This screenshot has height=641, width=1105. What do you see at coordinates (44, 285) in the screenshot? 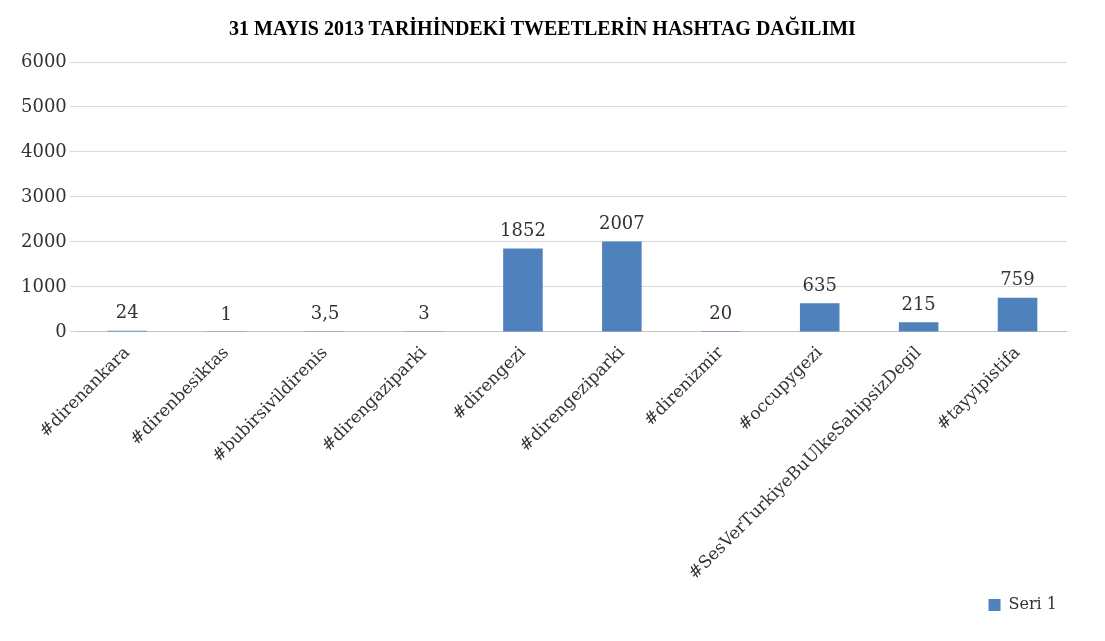
I see `y-tick-label: 1000` at bounding box center [44, 285].